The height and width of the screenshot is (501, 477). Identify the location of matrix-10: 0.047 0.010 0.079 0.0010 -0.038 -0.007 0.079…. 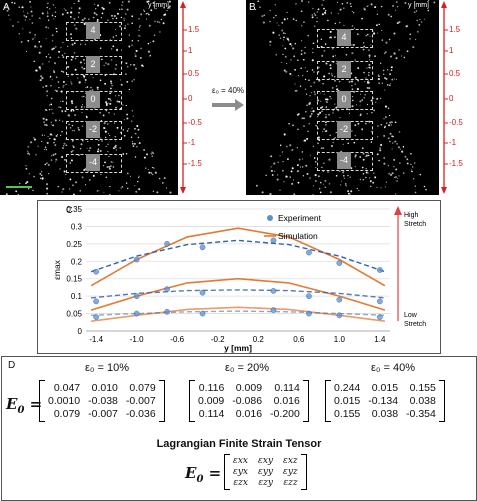
(102, 401).